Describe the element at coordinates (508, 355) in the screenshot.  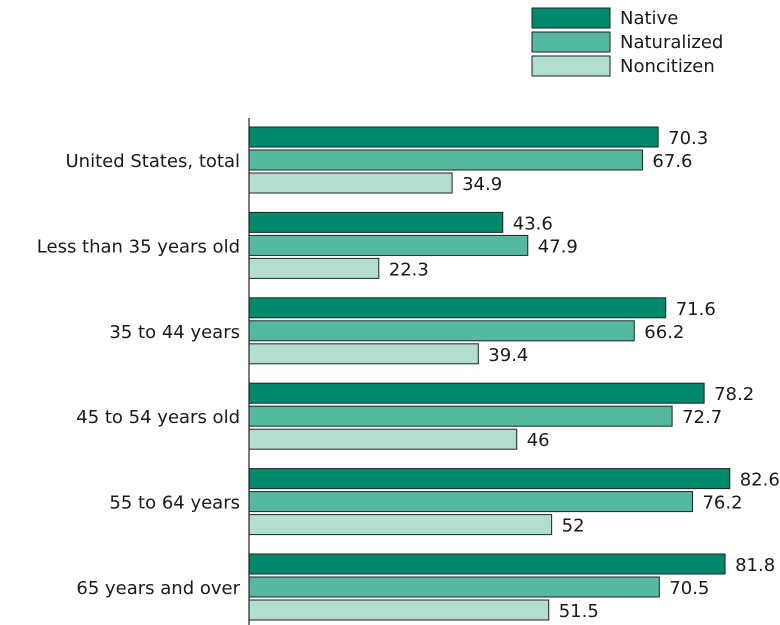
I see `value-label-noncitizen-2: 39.4` at that location.